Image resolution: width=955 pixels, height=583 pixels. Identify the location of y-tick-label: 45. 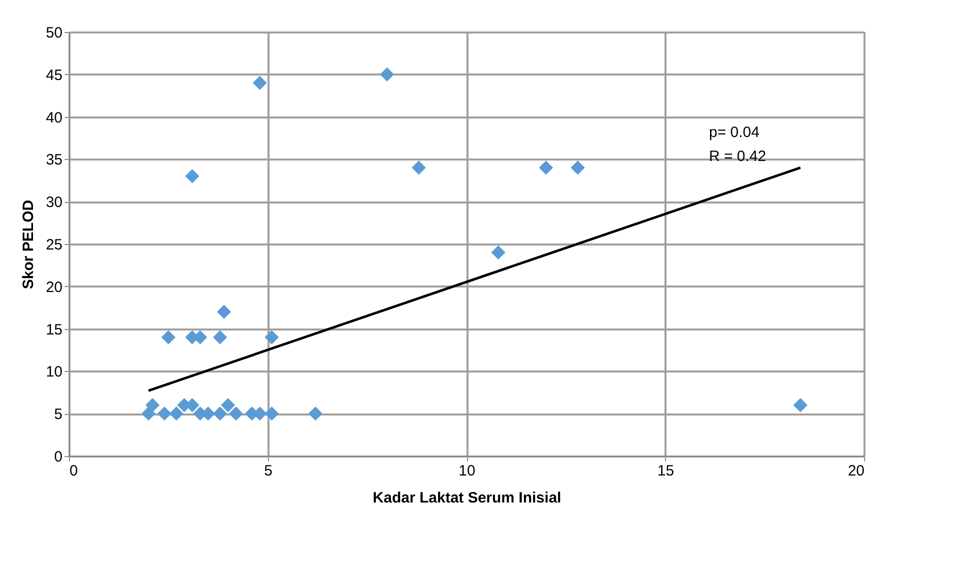
(54, 75).